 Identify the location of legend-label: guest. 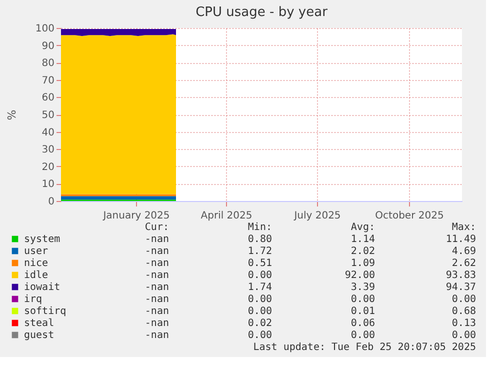
(39, 335).